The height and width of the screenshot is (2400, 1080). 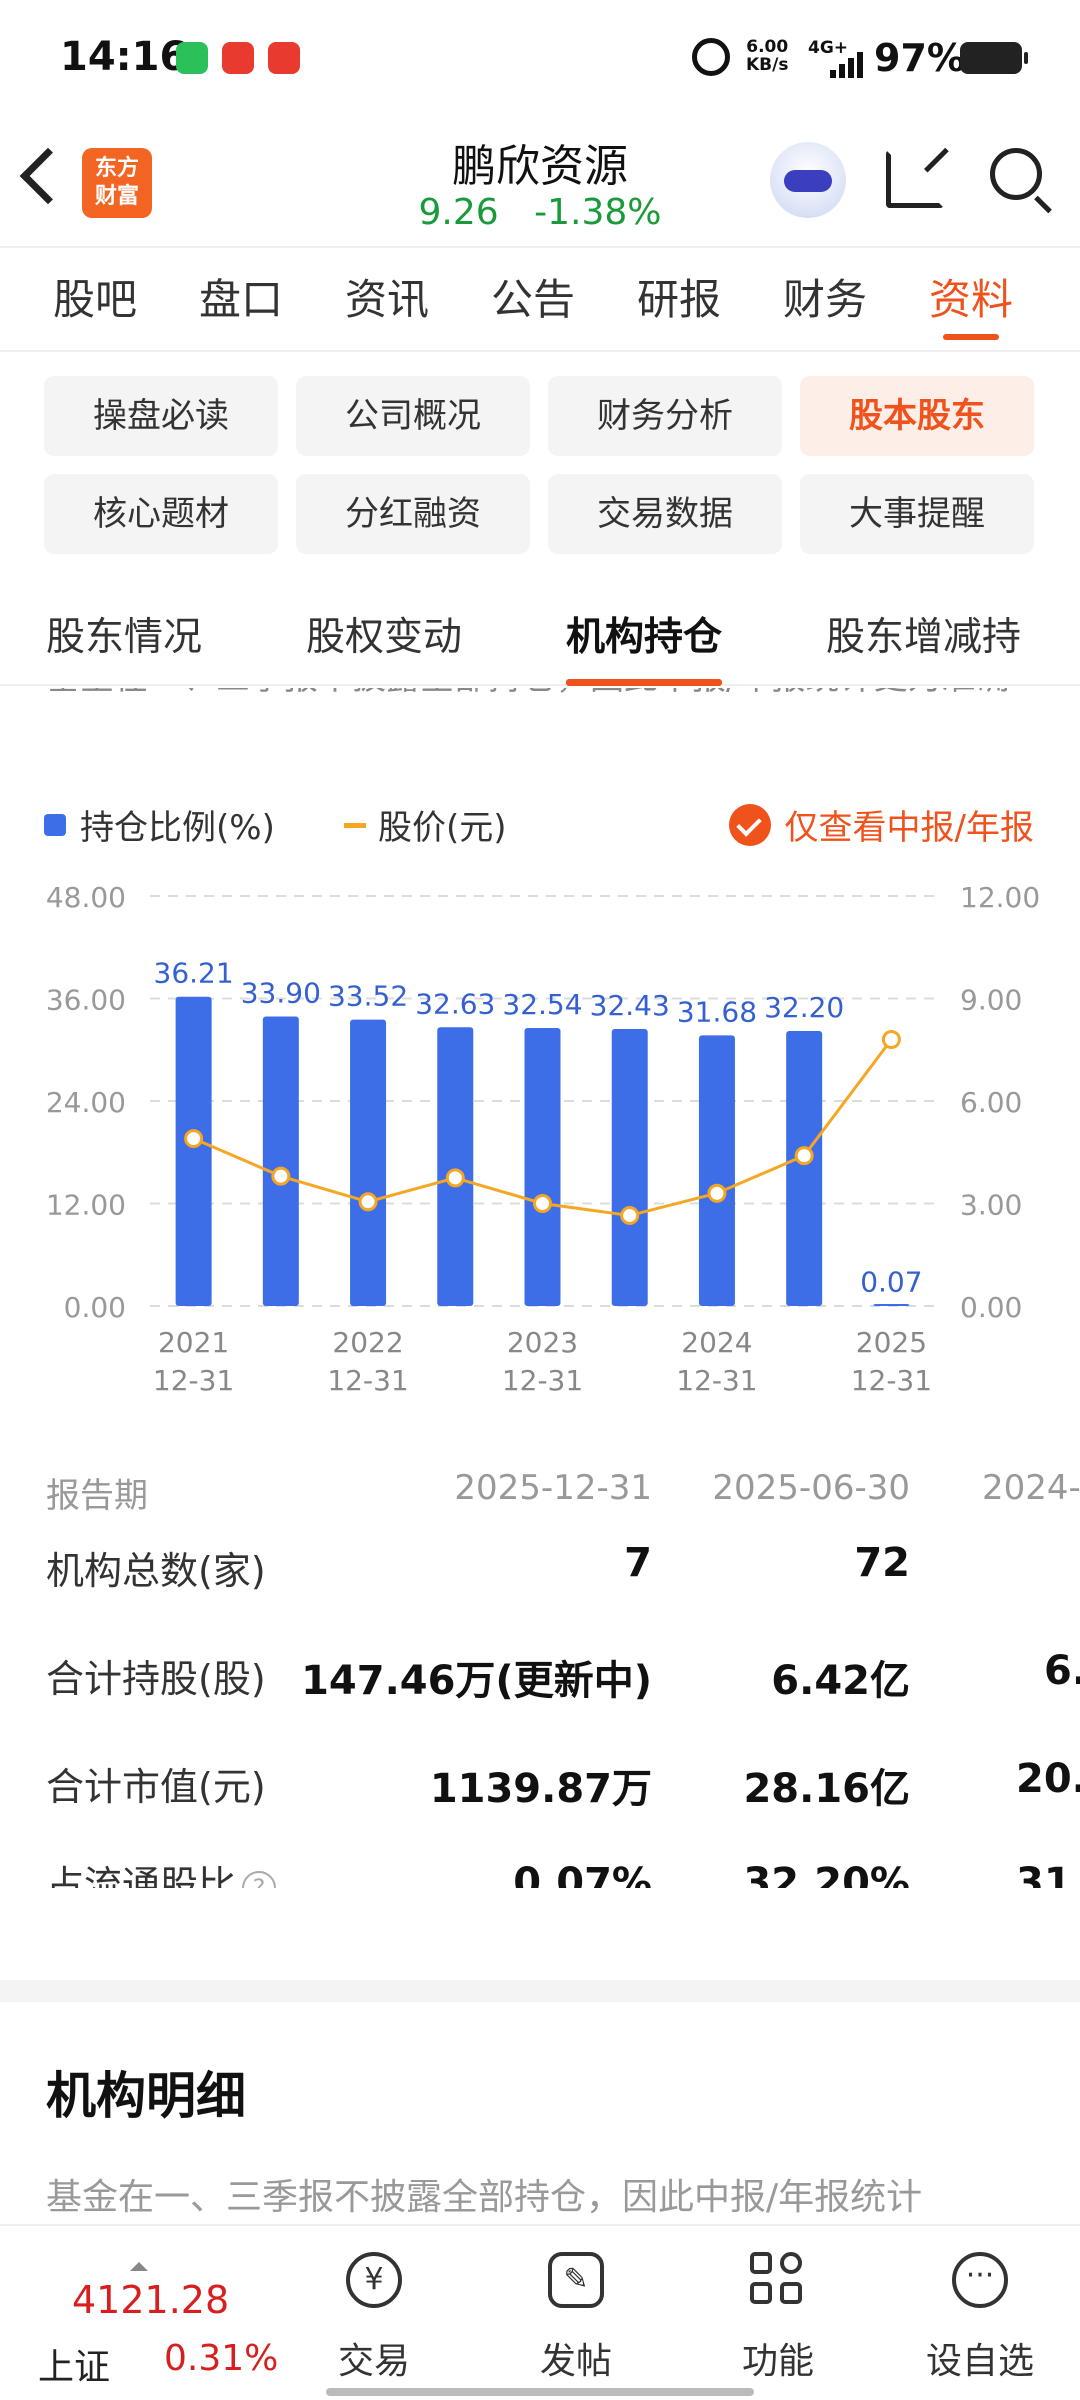 I want to click on main-tabs: 股吧 盘口 资讯 公告 研报 财务 资料, so click(x=540, y=300).